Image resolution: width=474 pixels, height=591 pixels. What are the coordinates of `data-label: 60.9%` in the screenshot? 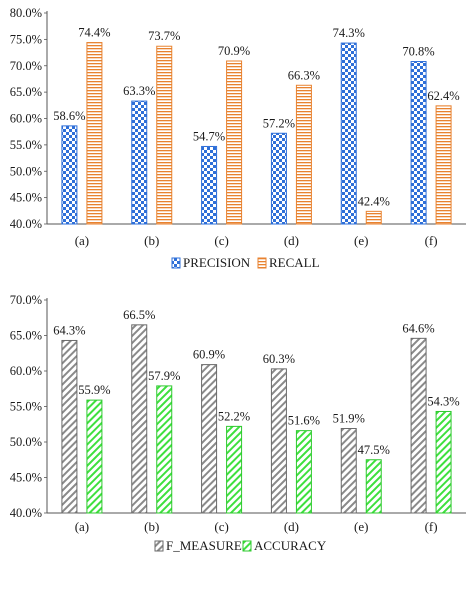 It's located at (209, 355).